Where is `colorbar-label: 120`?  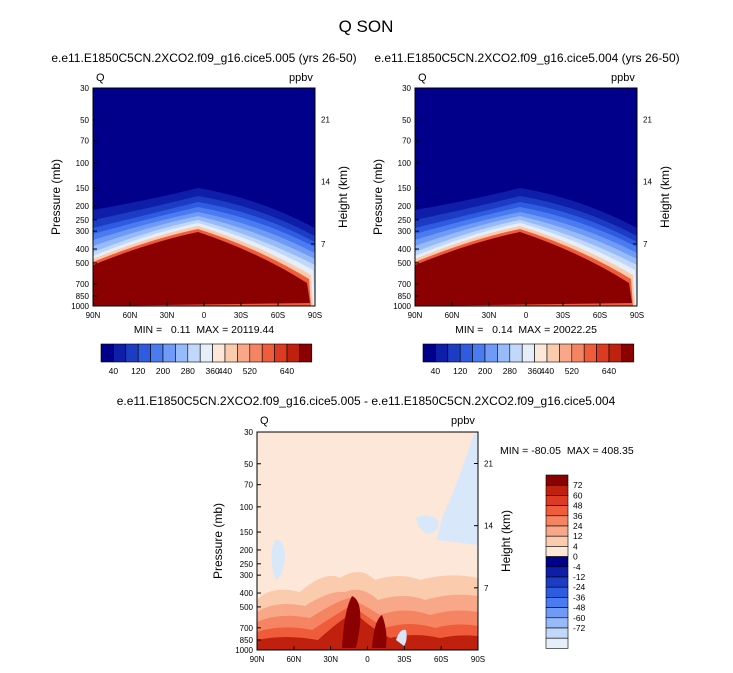 colorbar-label: 120 is located at coordinates (138, 371).